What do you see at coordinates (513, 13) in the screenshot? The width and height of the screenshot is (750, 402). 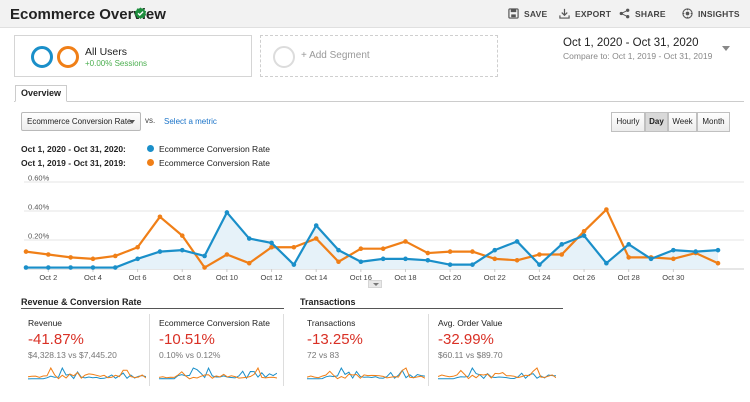 I see `save-icon` at bounding box center [513, 13].